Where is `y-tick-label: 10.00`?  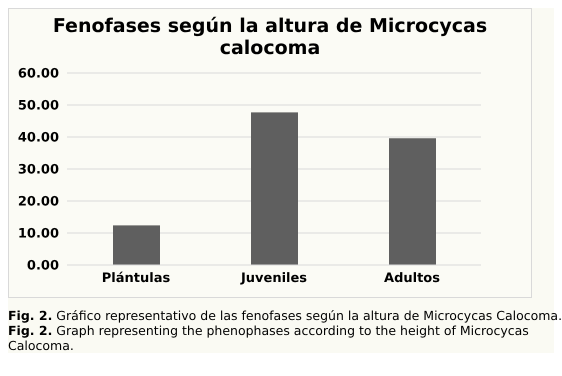 y-tick-label: 10.00 is located at coordinates (38, 234).